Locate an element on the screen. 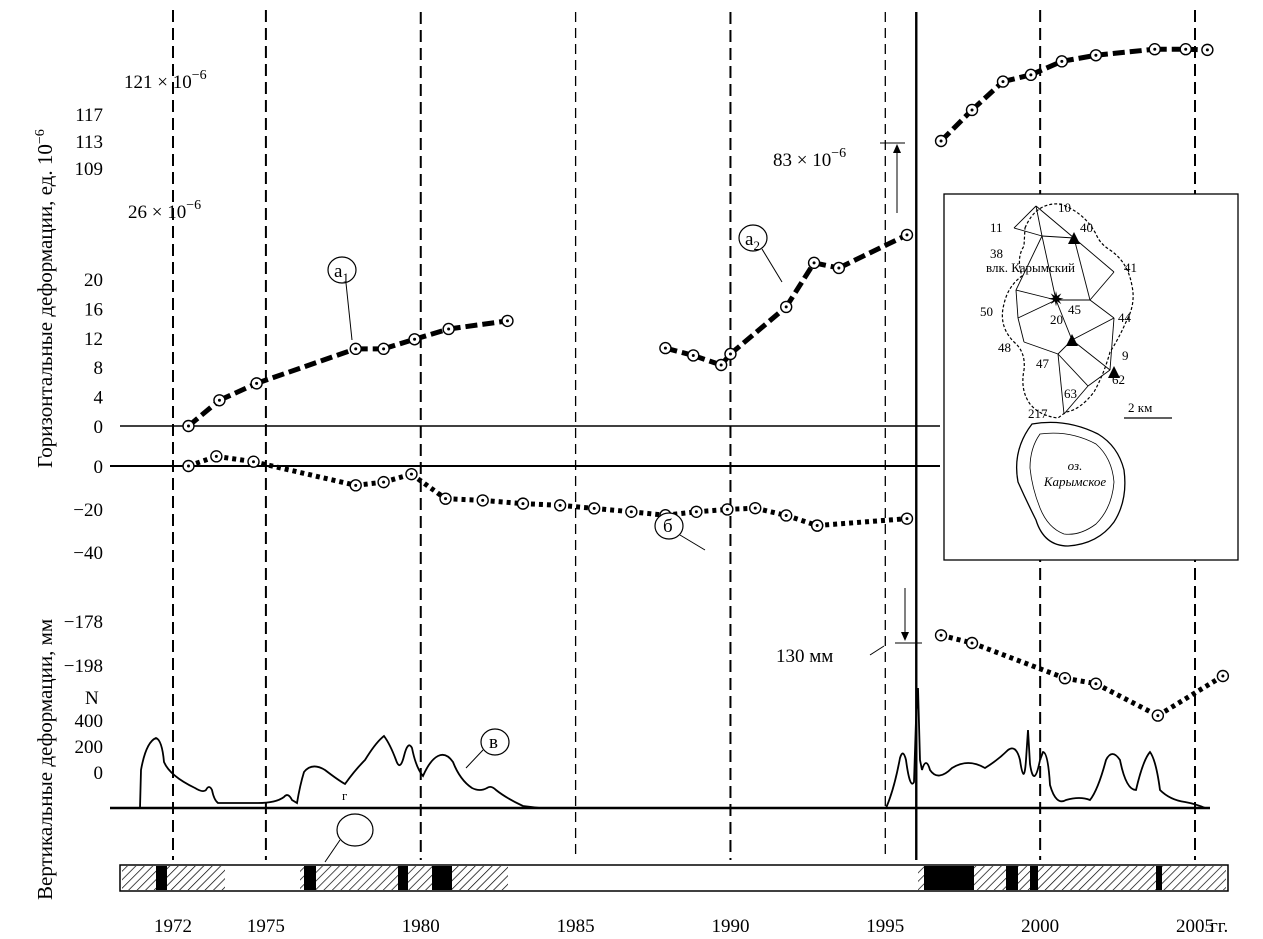 The width and height of the screenshot is (1263, 939). x-tick-label: 1980 is located at coordinates (421, 926).